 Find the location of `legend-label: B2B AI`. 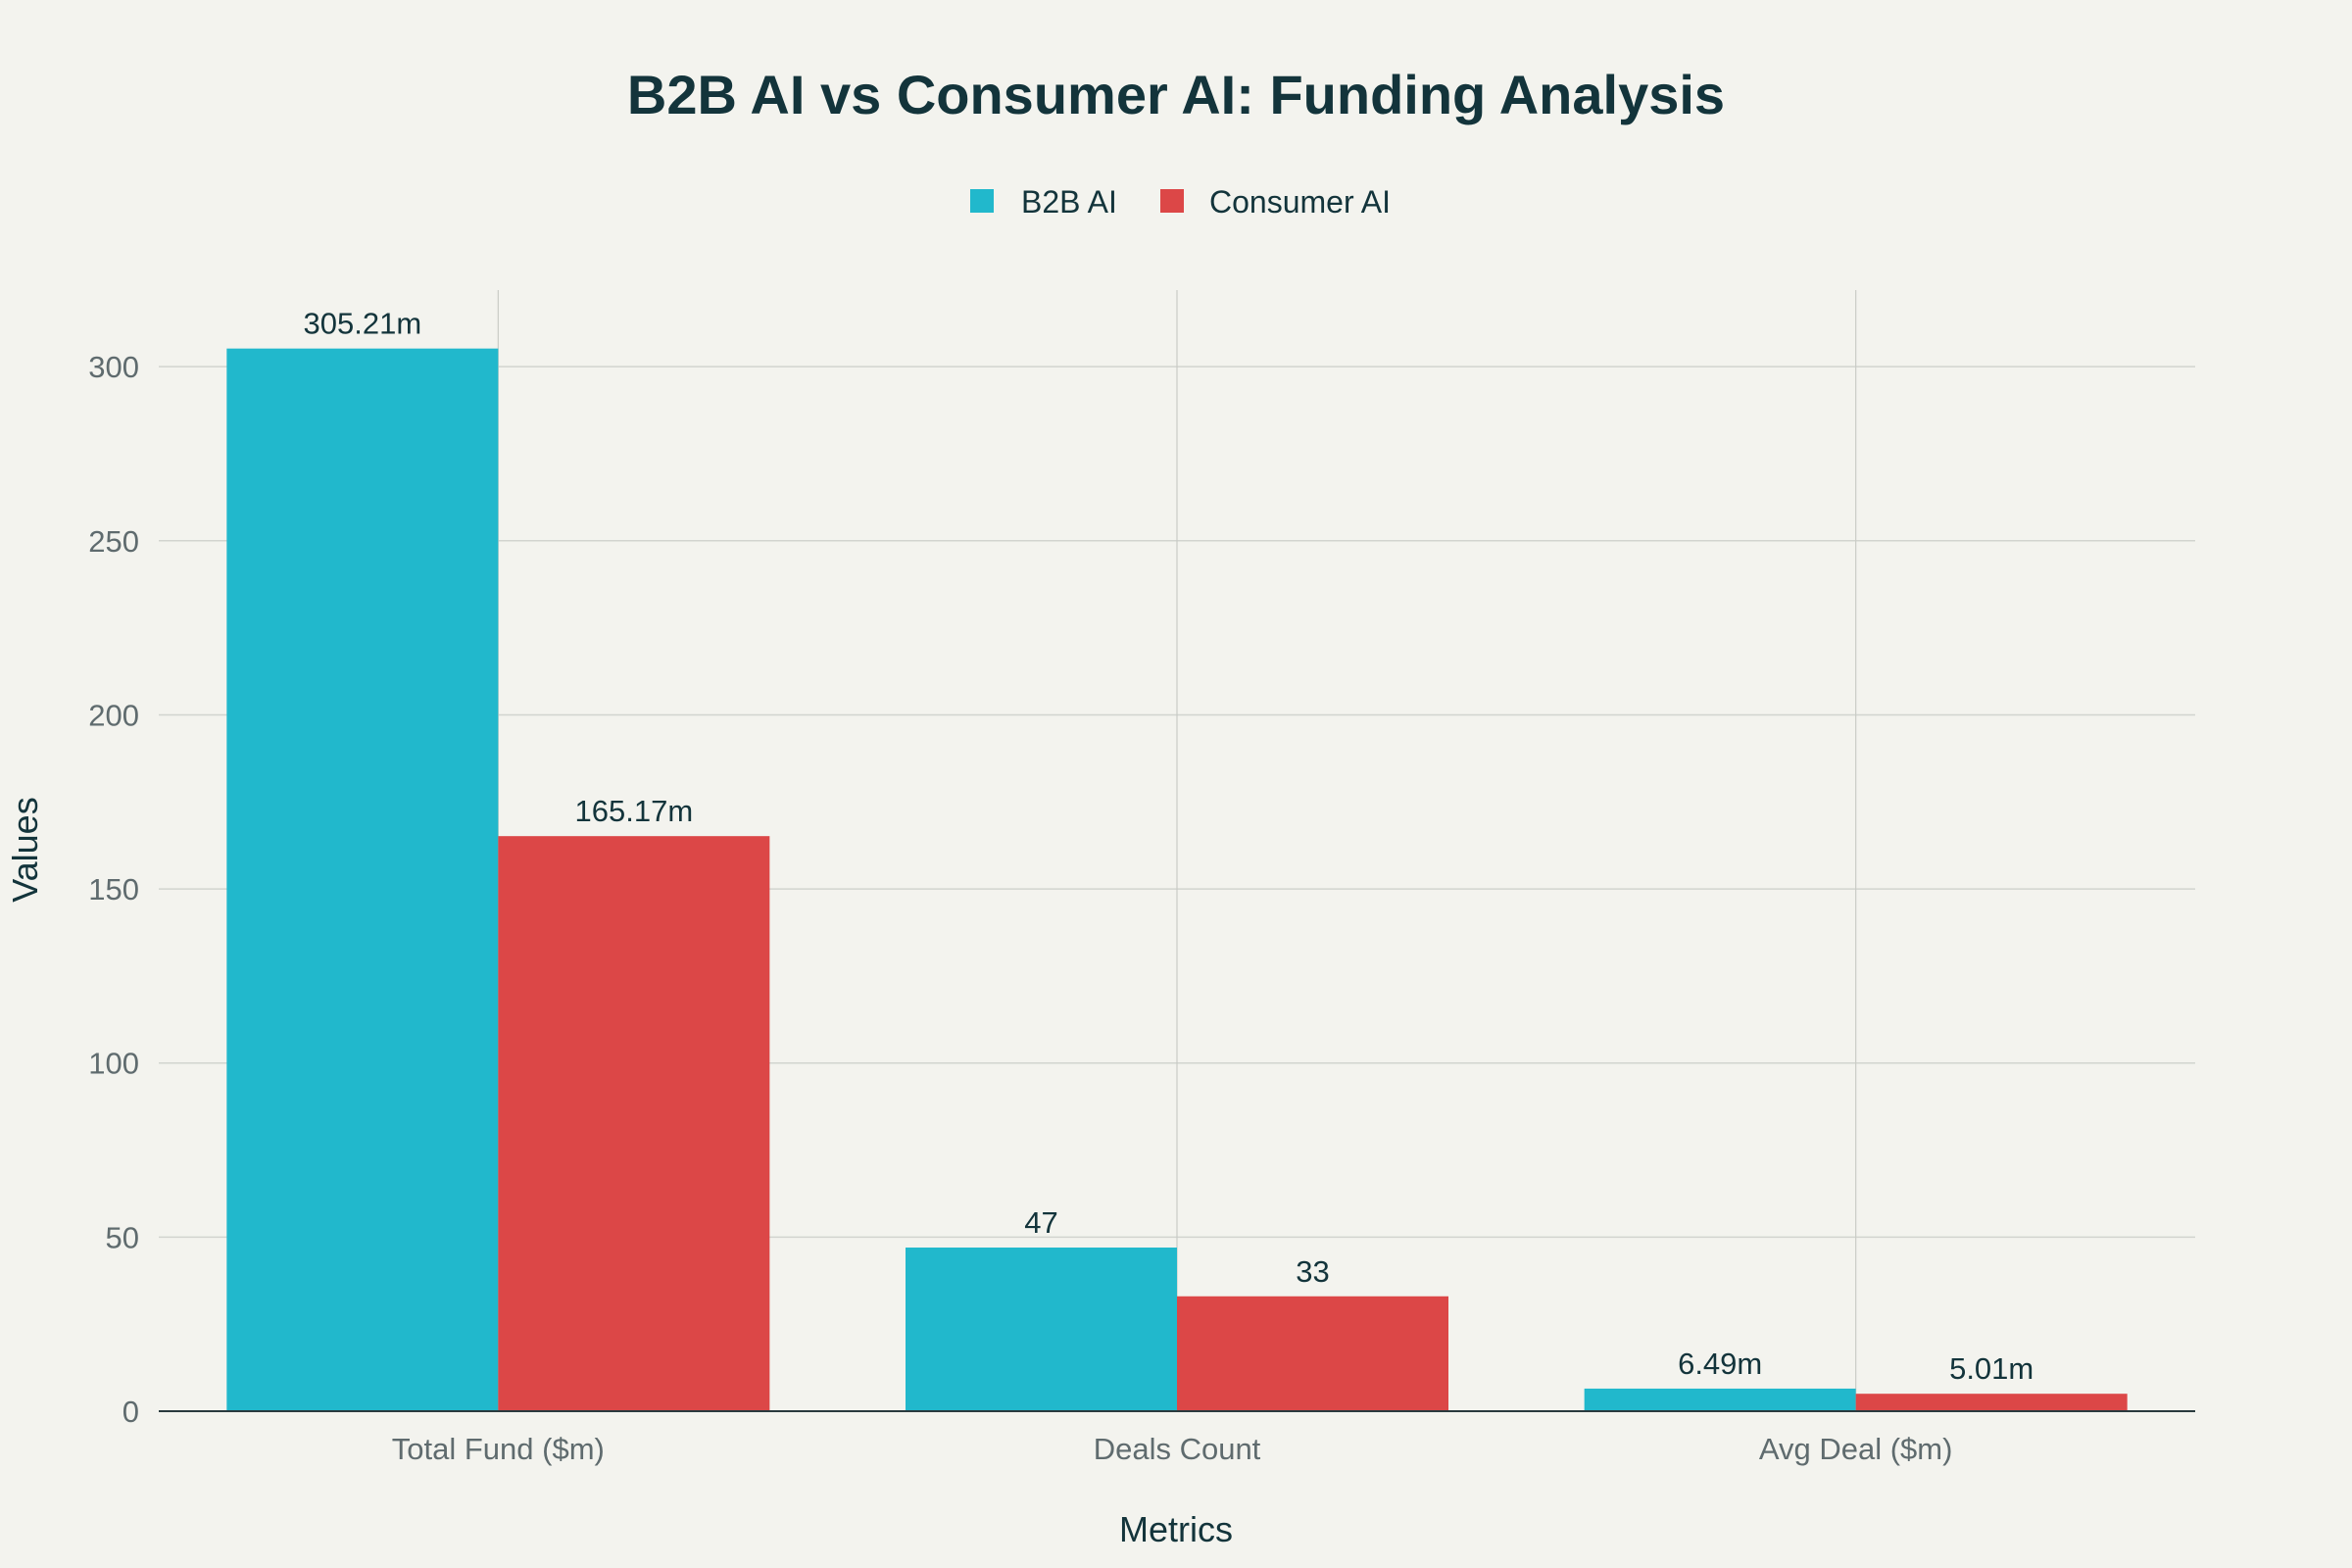

legend-label: B2B AI is located at coordinates (1069, 202).